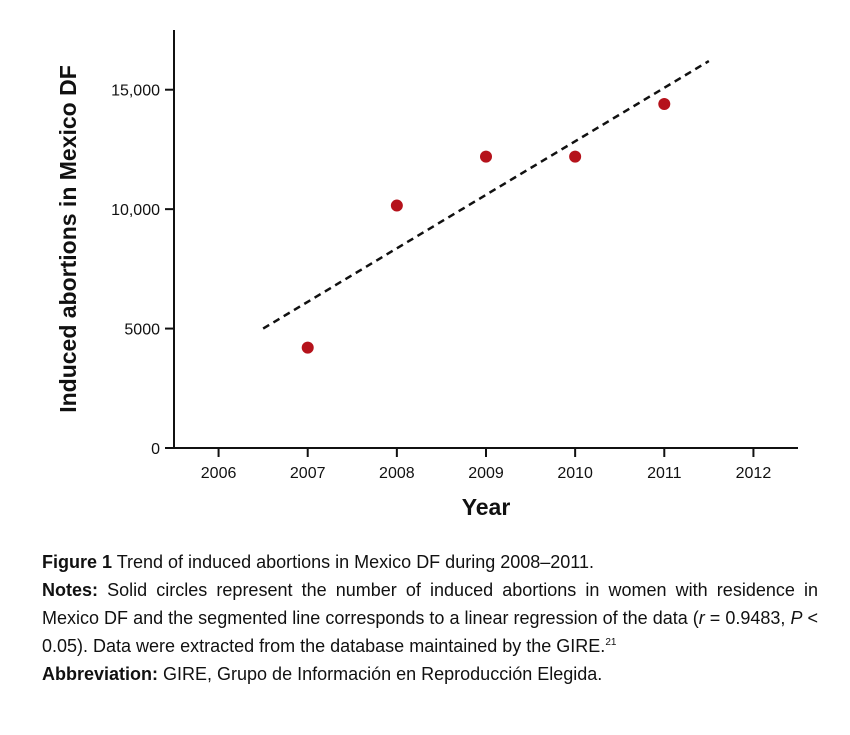  Describe the element at coordinates (135, 210) in the screenshot. I see `y-tick-label: 10,000` at that location.